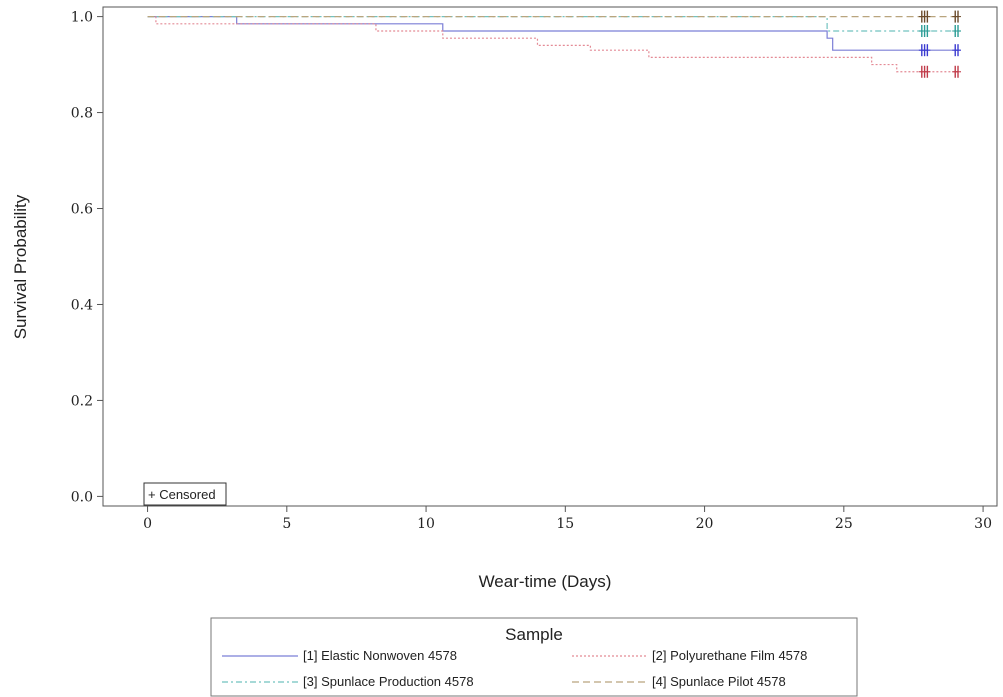 The image size is (1003, 697). Describe the element at coordinates (182, 494) in the screenshot. I see `censored-note: + Censored` at that location.